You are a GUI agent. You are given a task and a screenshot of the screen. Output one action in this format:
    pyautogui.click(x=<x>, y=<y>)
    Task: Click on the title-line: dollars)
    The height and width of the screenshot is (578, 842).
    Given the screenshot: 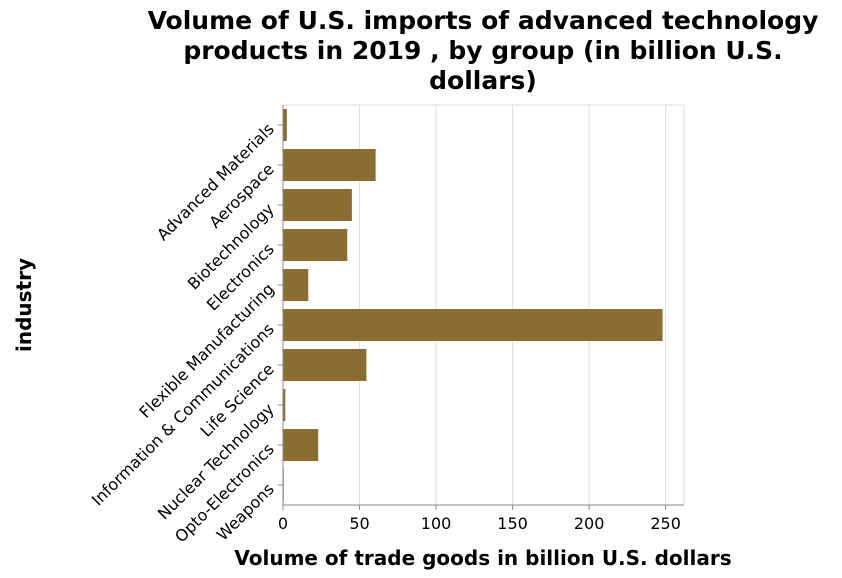 What is the action you would take?
    pyautogui.click(x=483, y=80)
    